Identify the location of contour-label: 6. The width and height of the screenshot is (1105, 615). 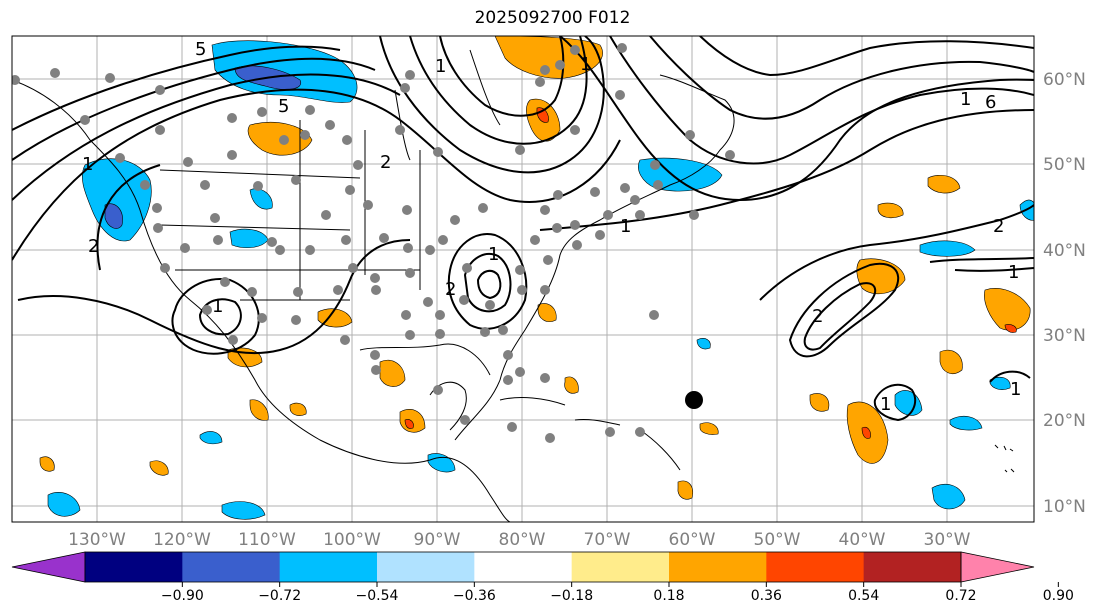
(990, 102).